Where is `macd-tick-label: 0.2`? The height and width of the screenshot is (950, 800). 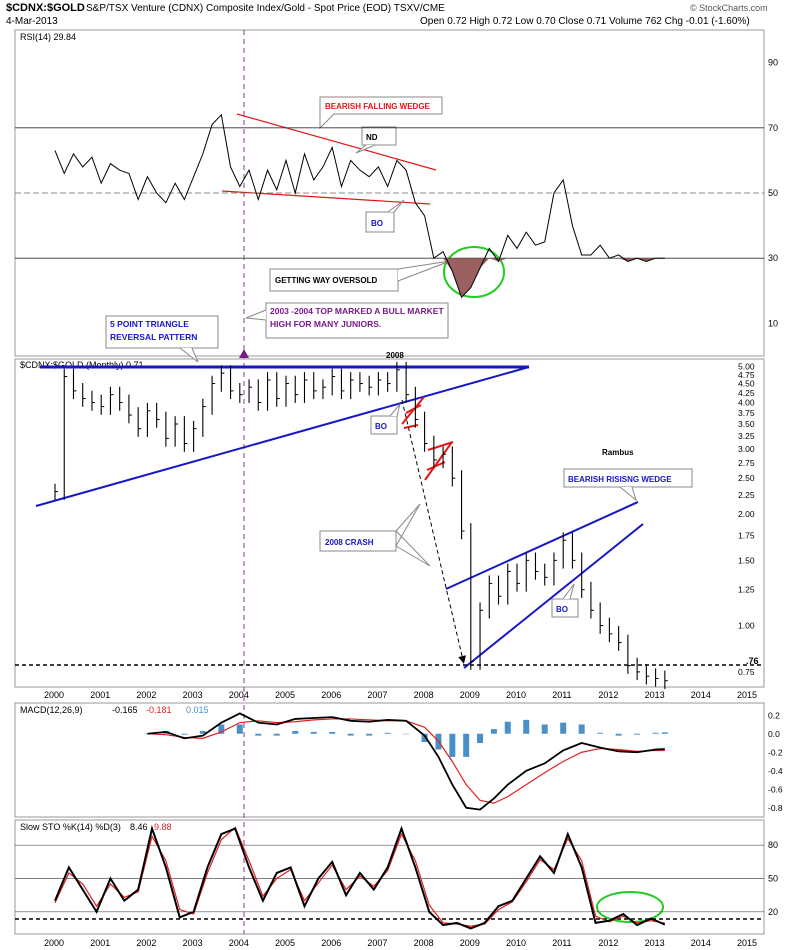 macd-tick-label: 0.2 is located at coordinates (774, 715).